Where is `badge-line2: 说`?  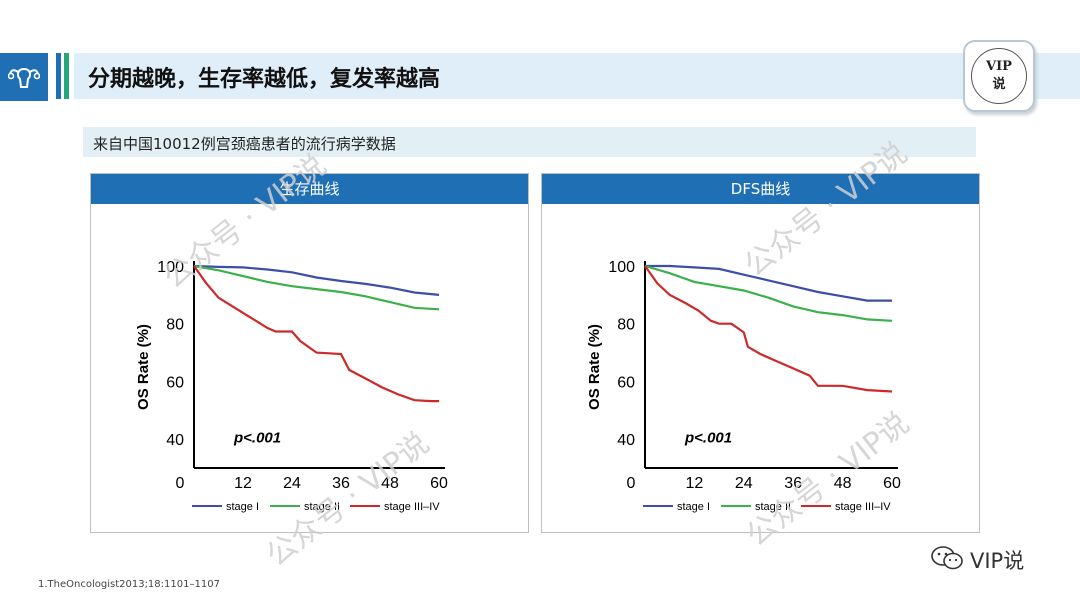
badge-line2: 说 is located at coordinates (999, 84).